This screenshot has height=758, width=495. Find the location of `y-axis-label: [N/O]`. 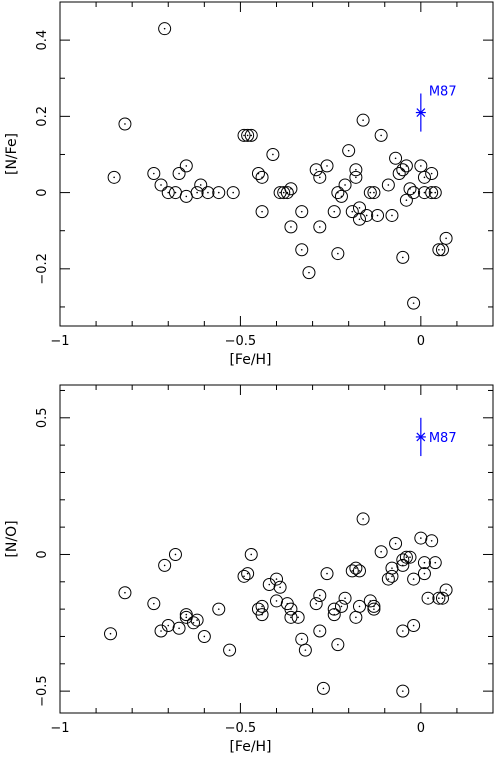

y-axis-label: [N/O] is located at coordinates (12, 538).